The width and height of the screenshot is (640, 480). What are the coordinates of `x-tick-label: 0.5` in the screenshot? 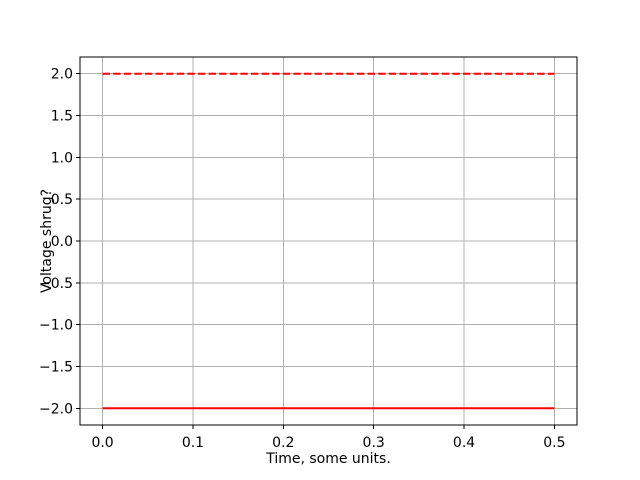 It's located at (554, 443).